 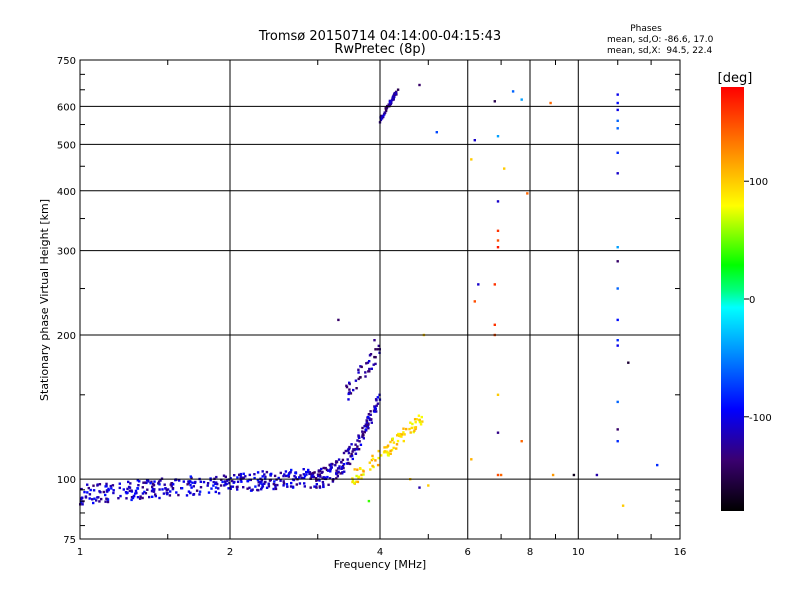 What do you see at coordinates (578, 552) in the screenshot?
I see `x-tick-label: 10` at bounding box center [578, 552].